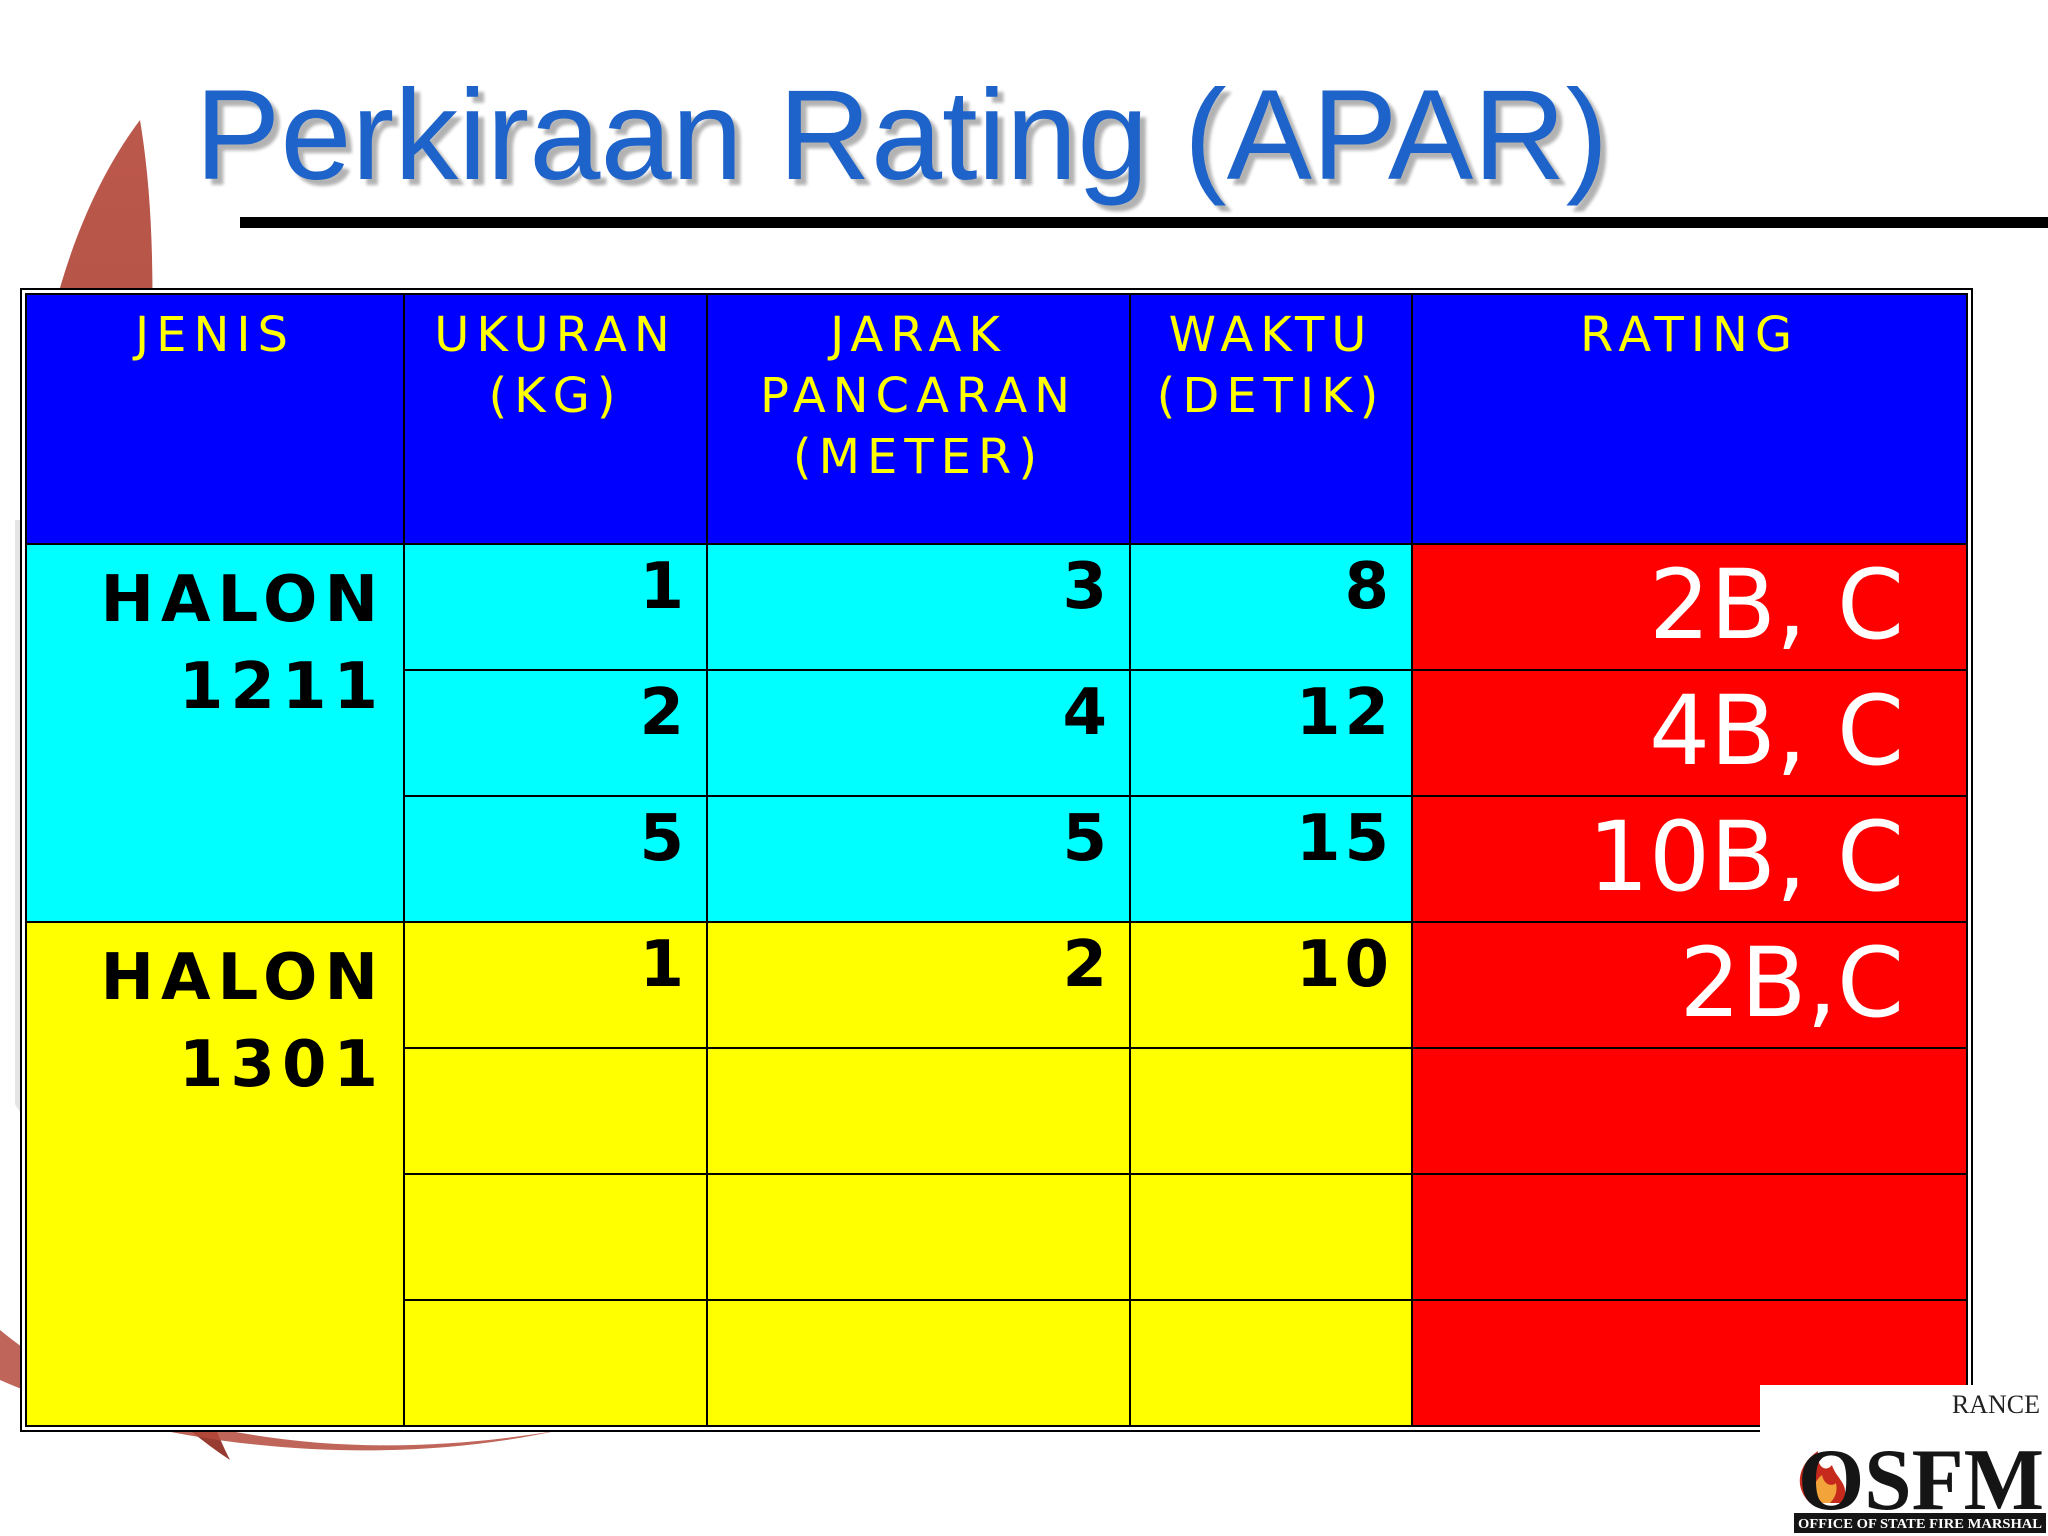 This screenshot has width=2048, height=1536. I want to click on flame-icon, so click(1822, 1477).